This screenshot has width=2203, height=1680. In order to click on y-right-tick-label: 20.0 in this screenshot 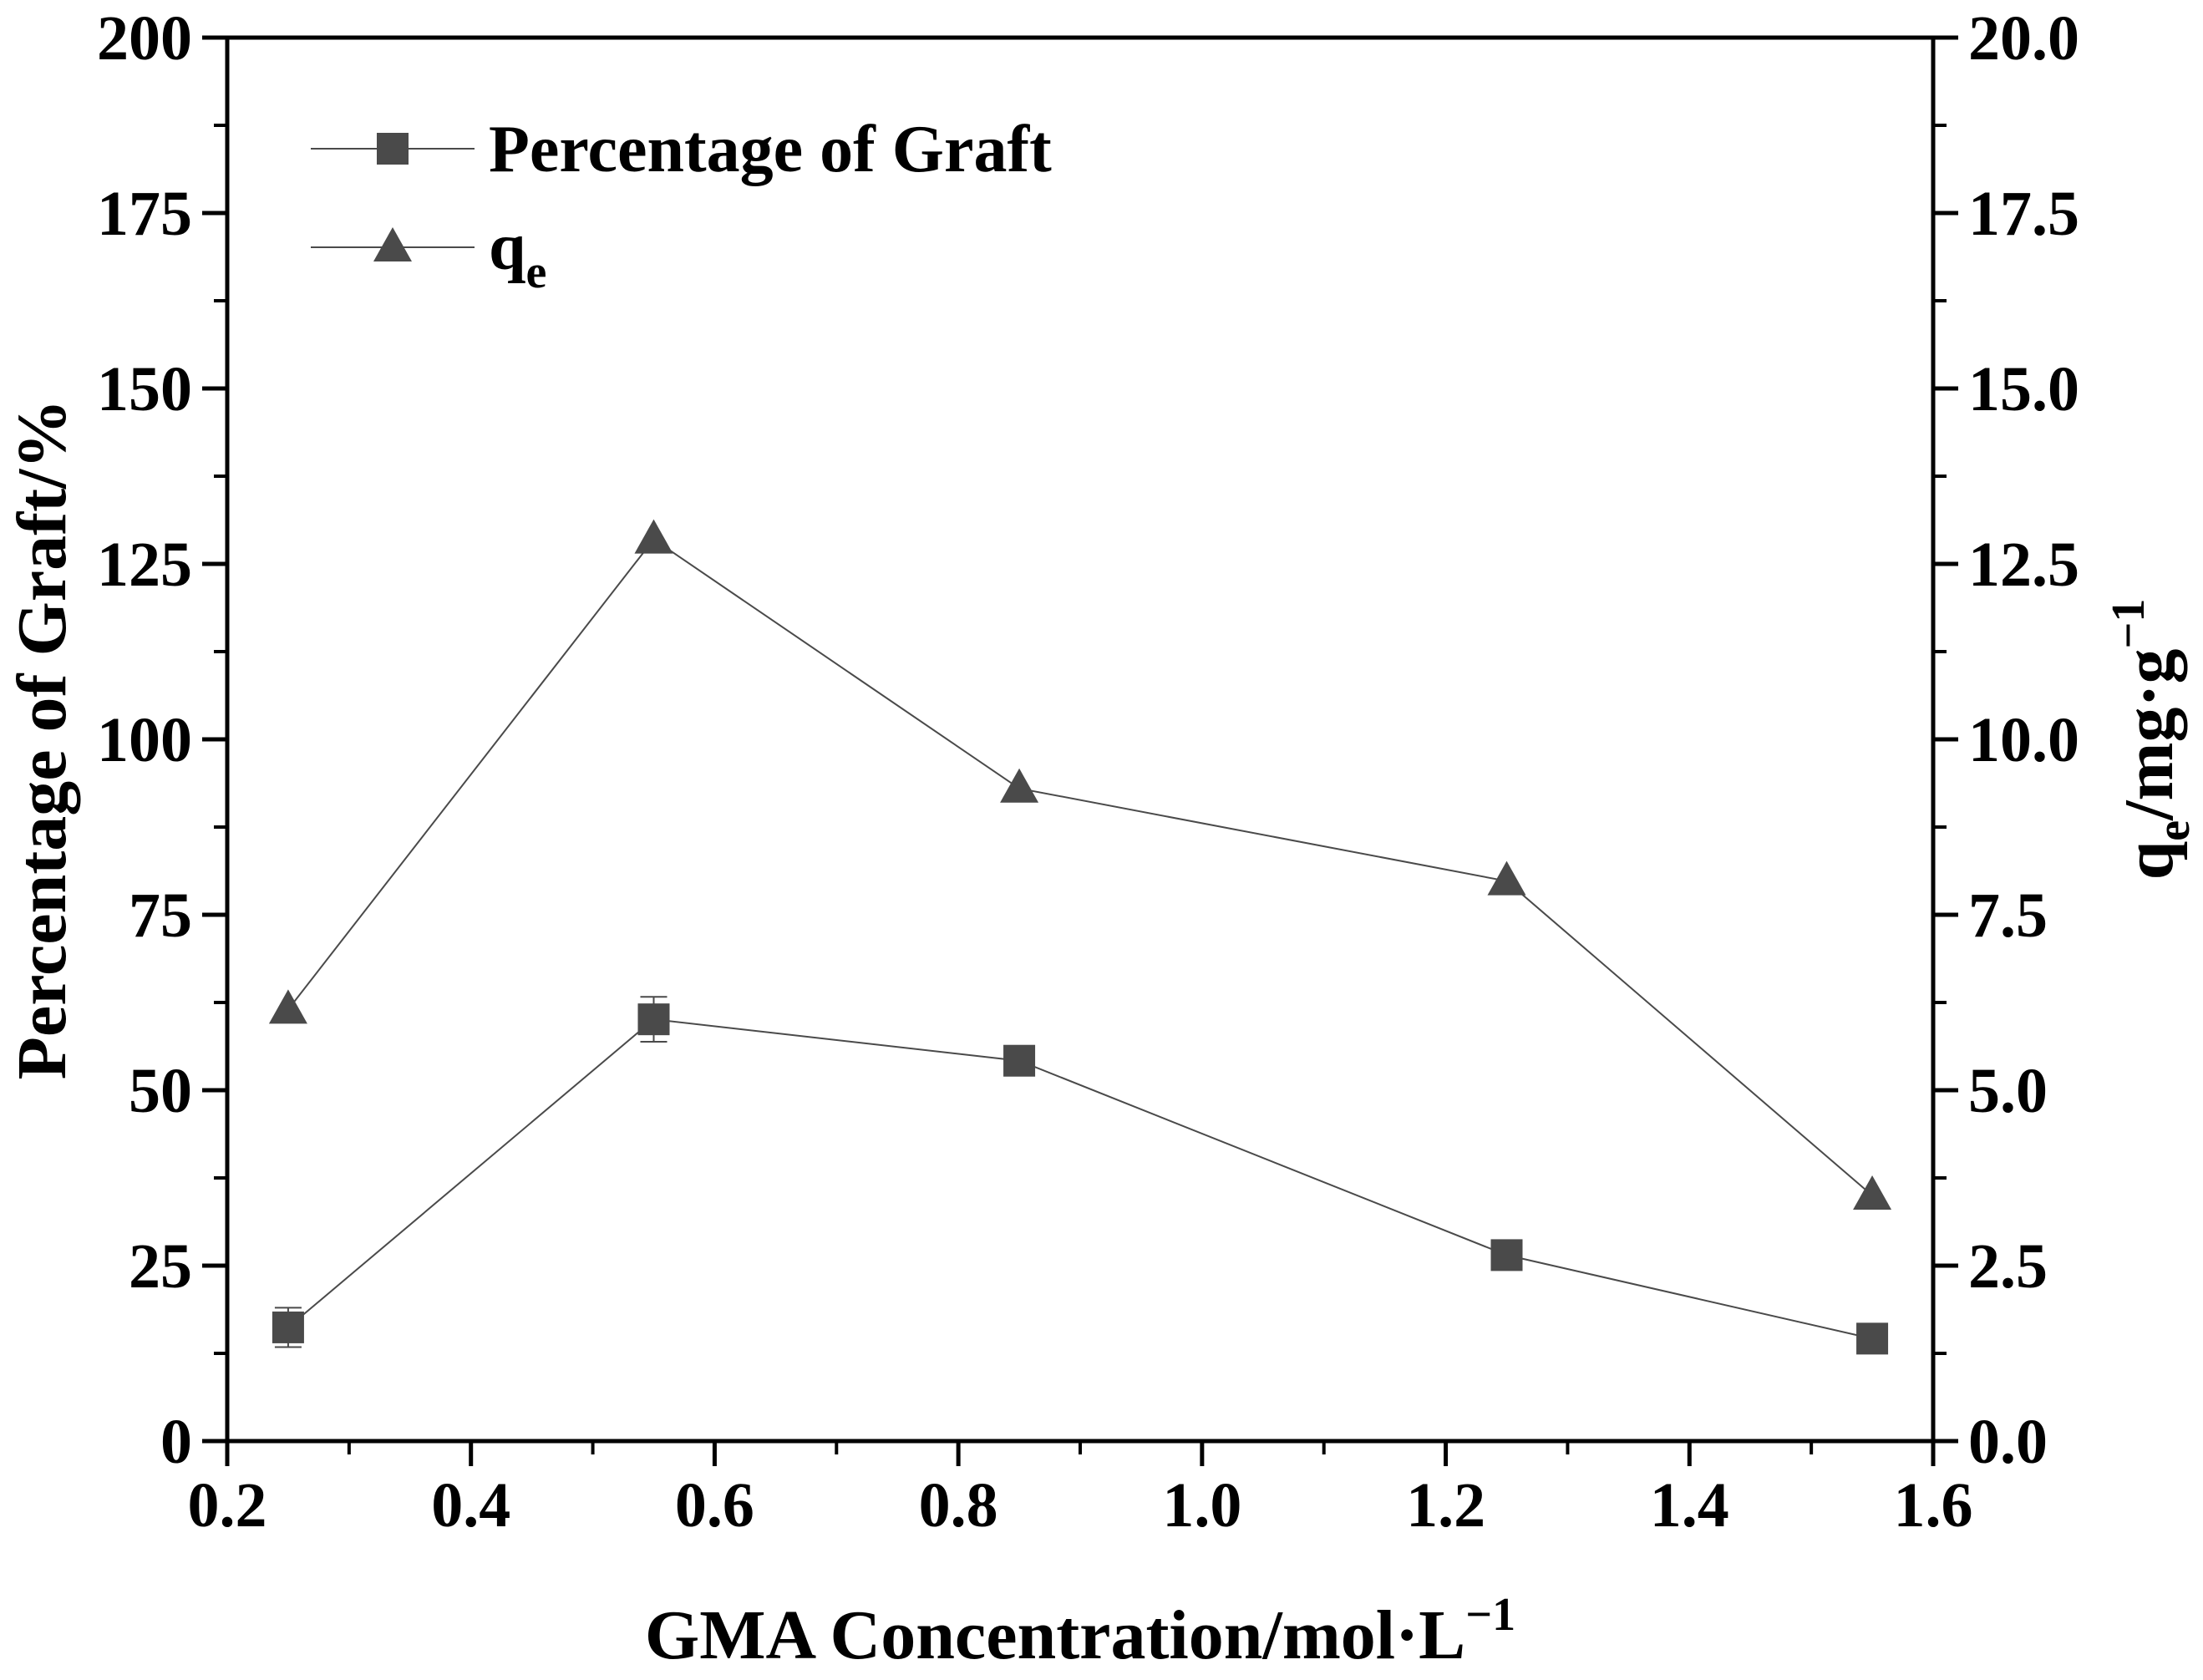, I will do `click(2023, 38)`.